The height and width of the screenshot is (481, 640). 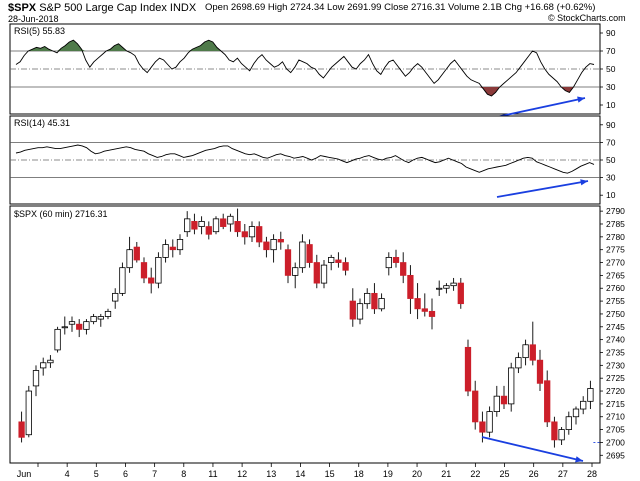 What do you see at coordinates (534, 474) in the screenshot?
I see `xtick-label: 26` at bounding box center [534, 474].